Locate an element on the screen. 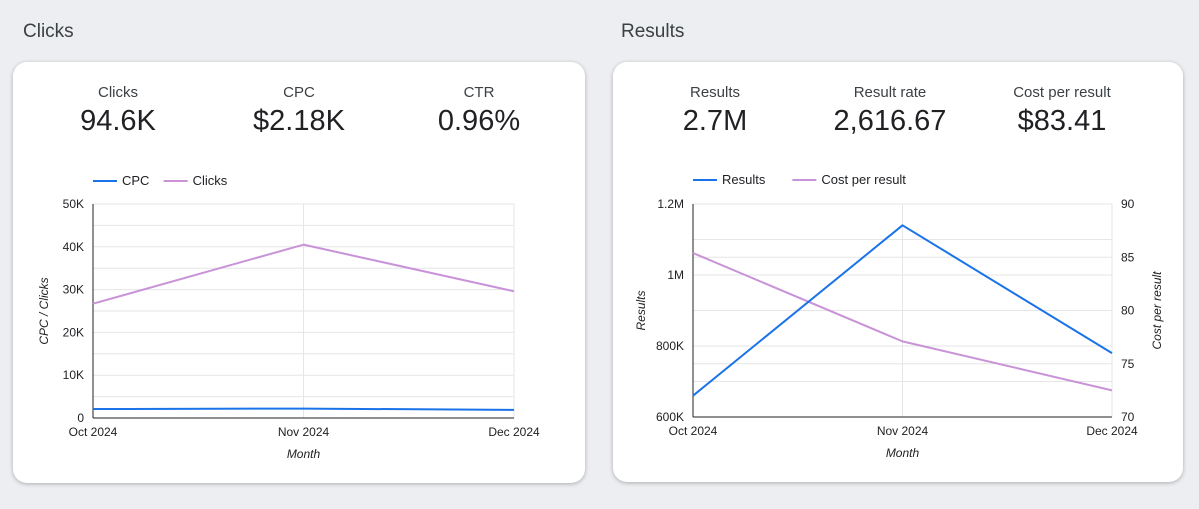  kpi-result-rate: Result rate 2,616.67 is located at coordinates (890, 111).